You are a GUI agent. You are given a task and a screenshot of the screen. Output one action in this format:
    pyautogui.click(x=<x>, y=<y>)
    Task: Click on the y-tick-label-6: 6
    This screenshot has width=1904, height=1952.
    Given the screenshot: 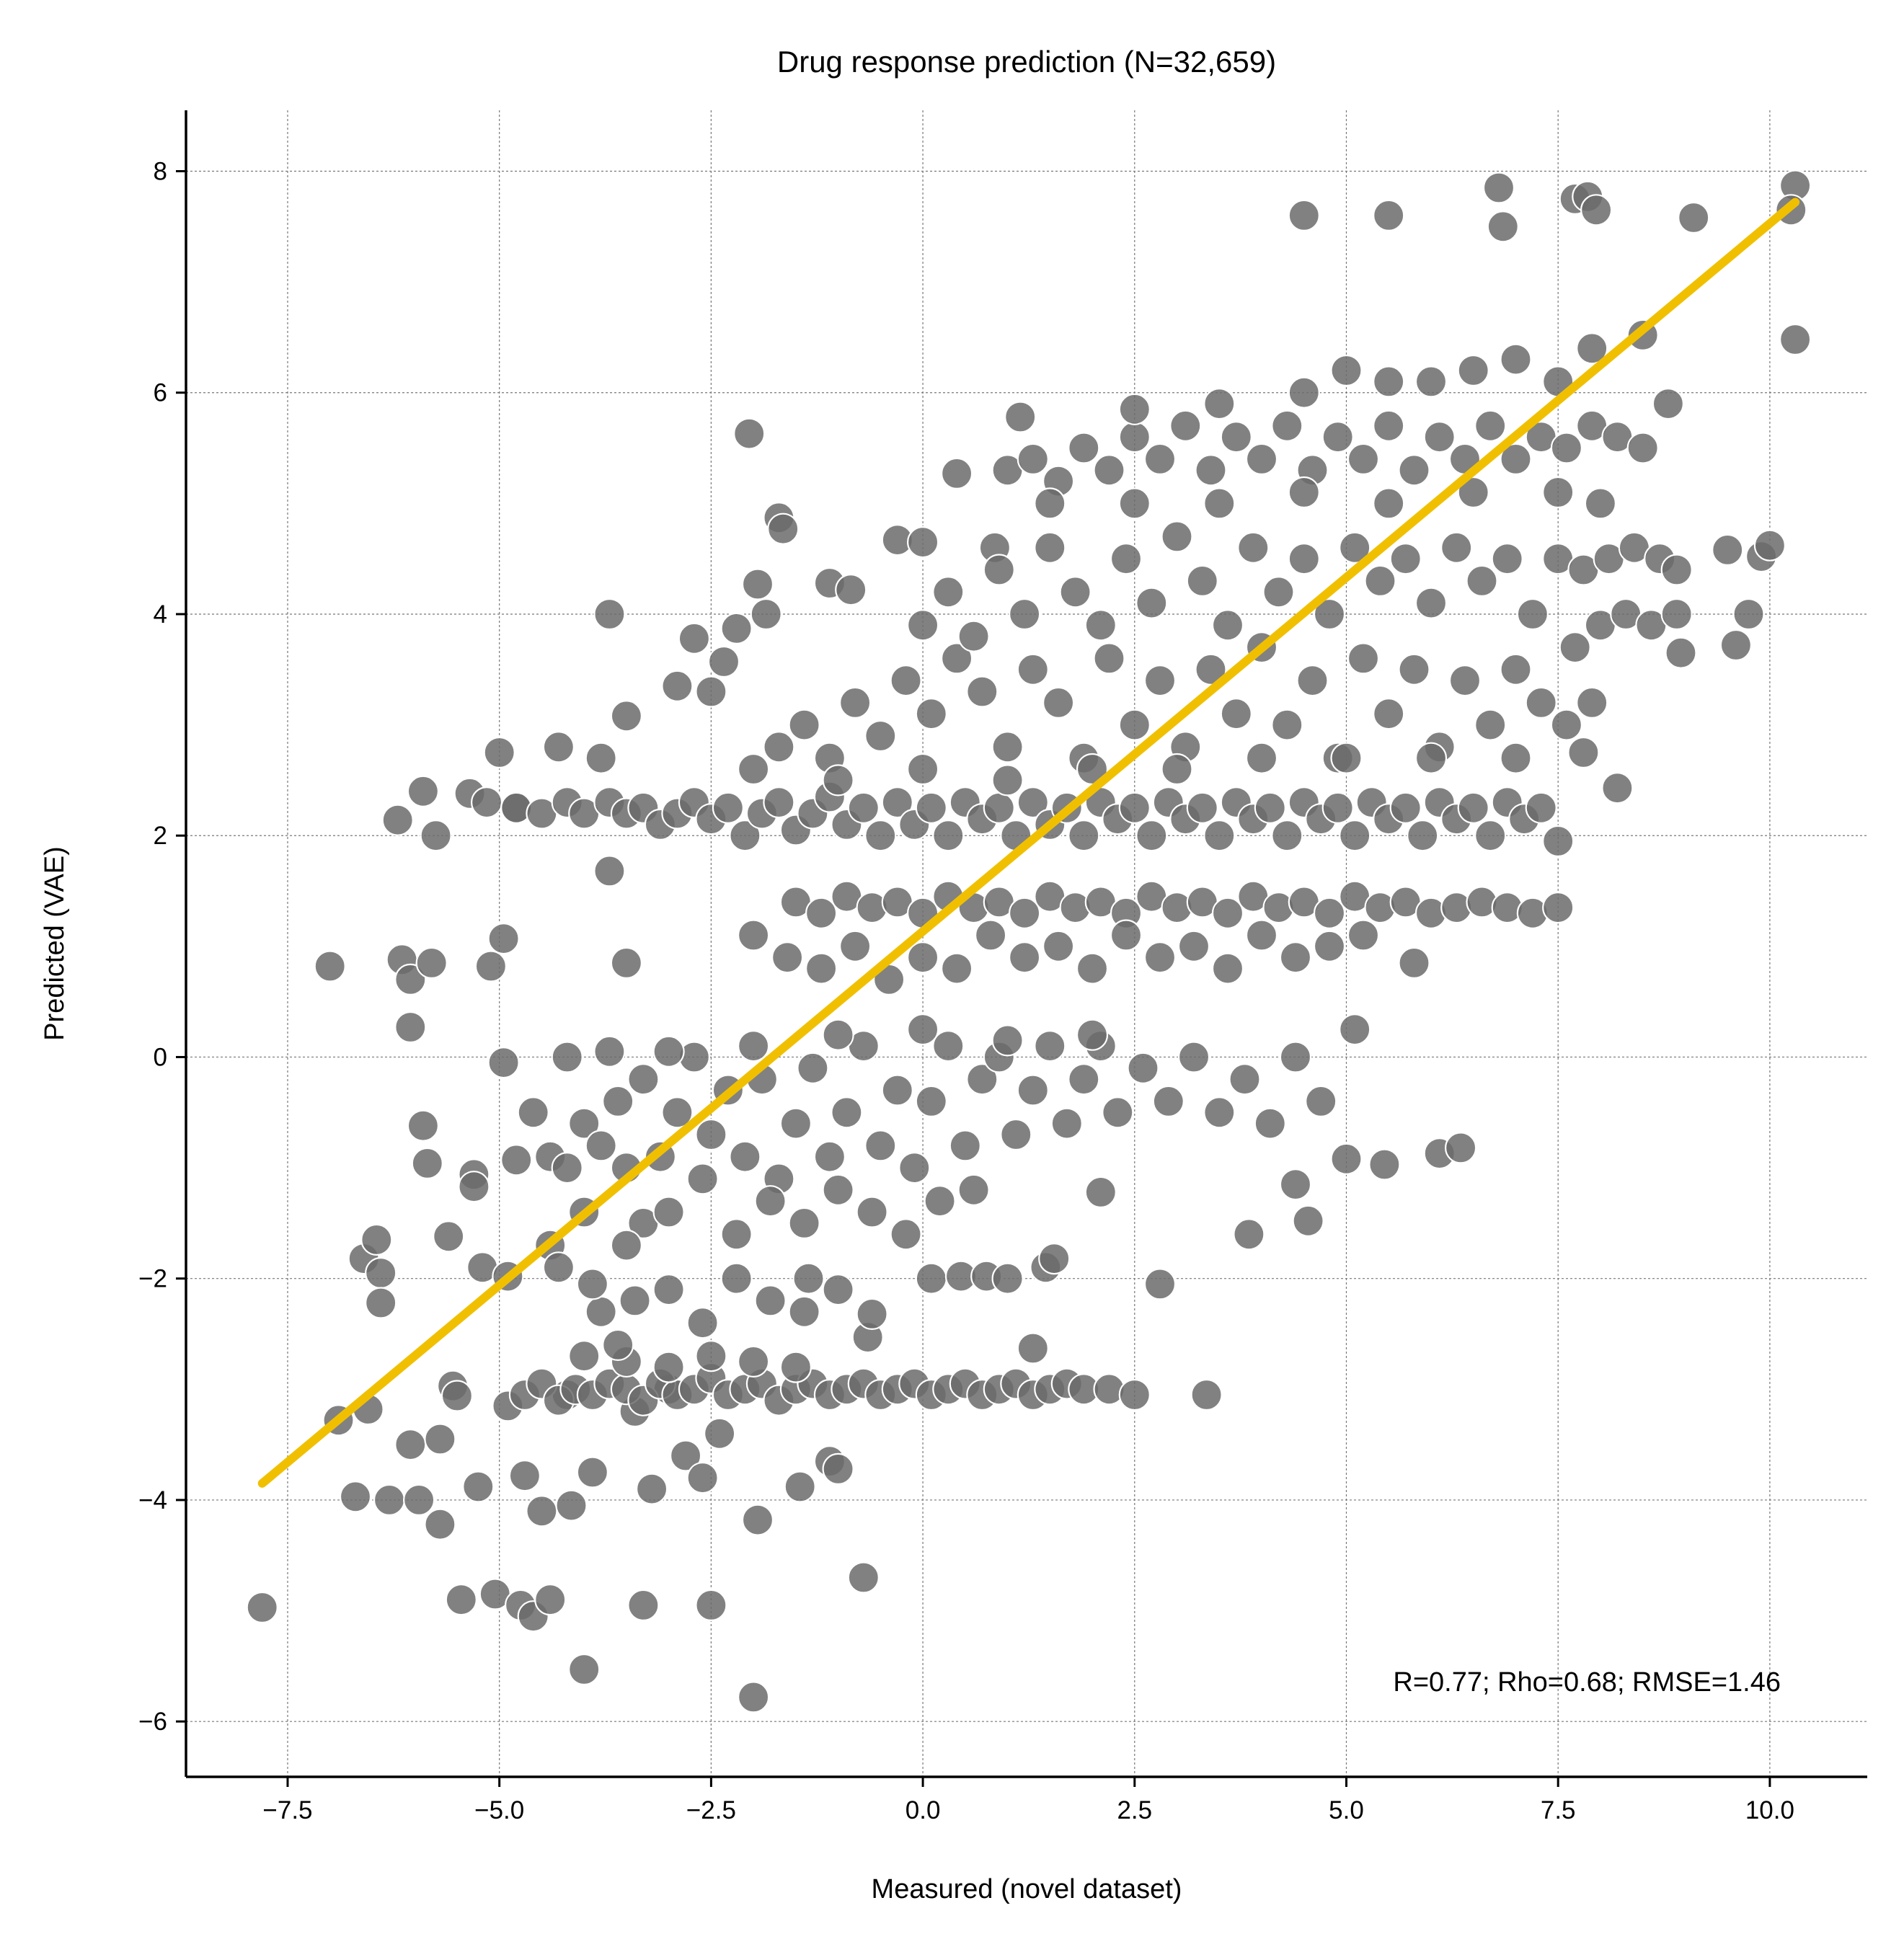 What is the action you would take?
    pyautogui.click(x=160, y=393)
    